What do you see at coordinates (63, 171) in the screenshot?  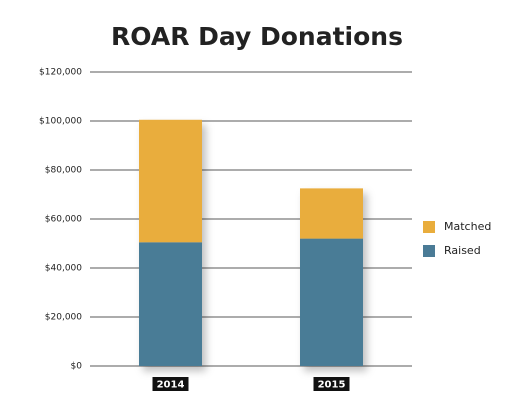 I see `y-tick-label: $80,000` at bounding box center [63, 171].